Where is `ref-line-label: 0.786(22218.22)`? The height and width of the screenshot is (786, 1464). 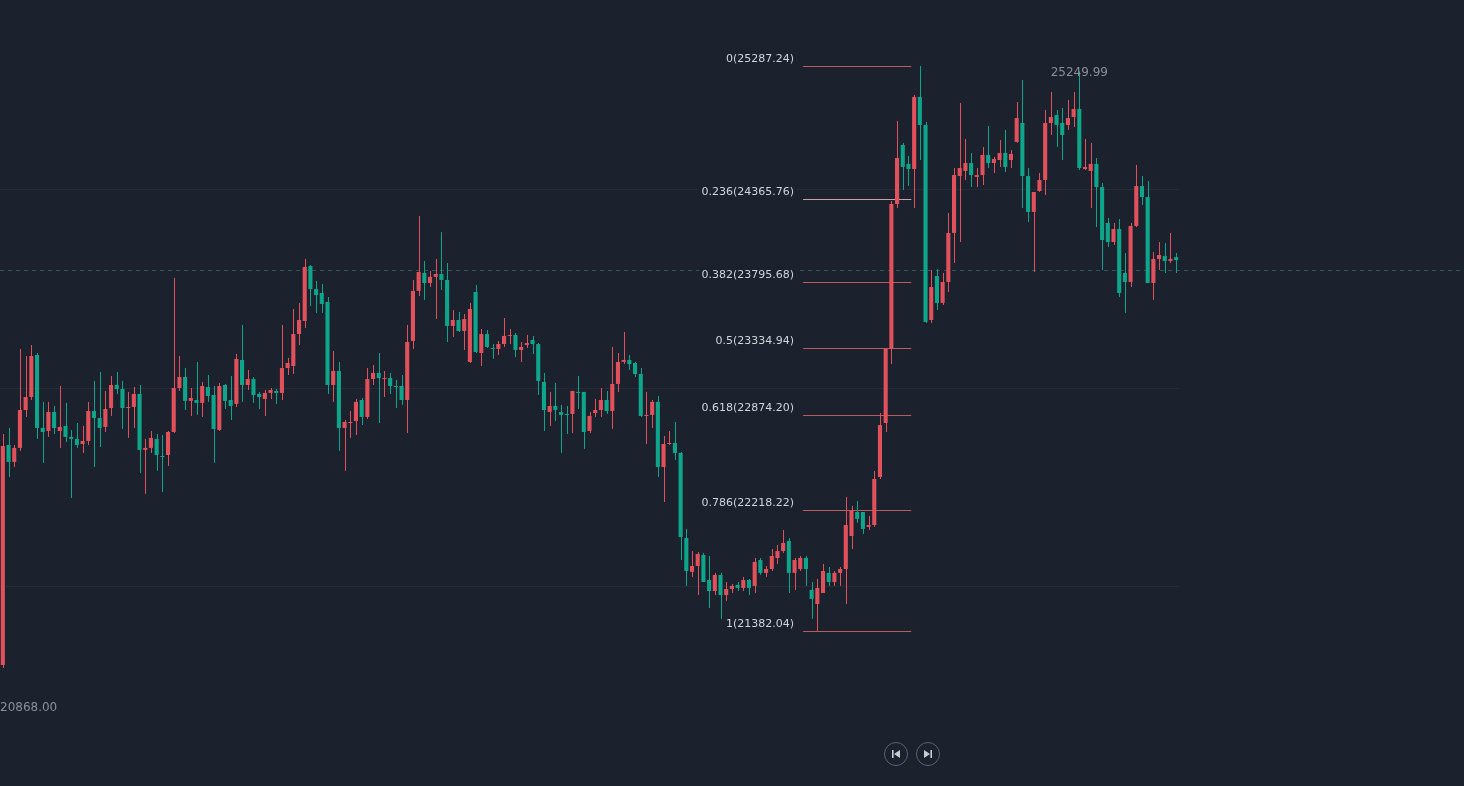
ref-line-label: 0.786(22218.22) is located at coordinates (748, 503).